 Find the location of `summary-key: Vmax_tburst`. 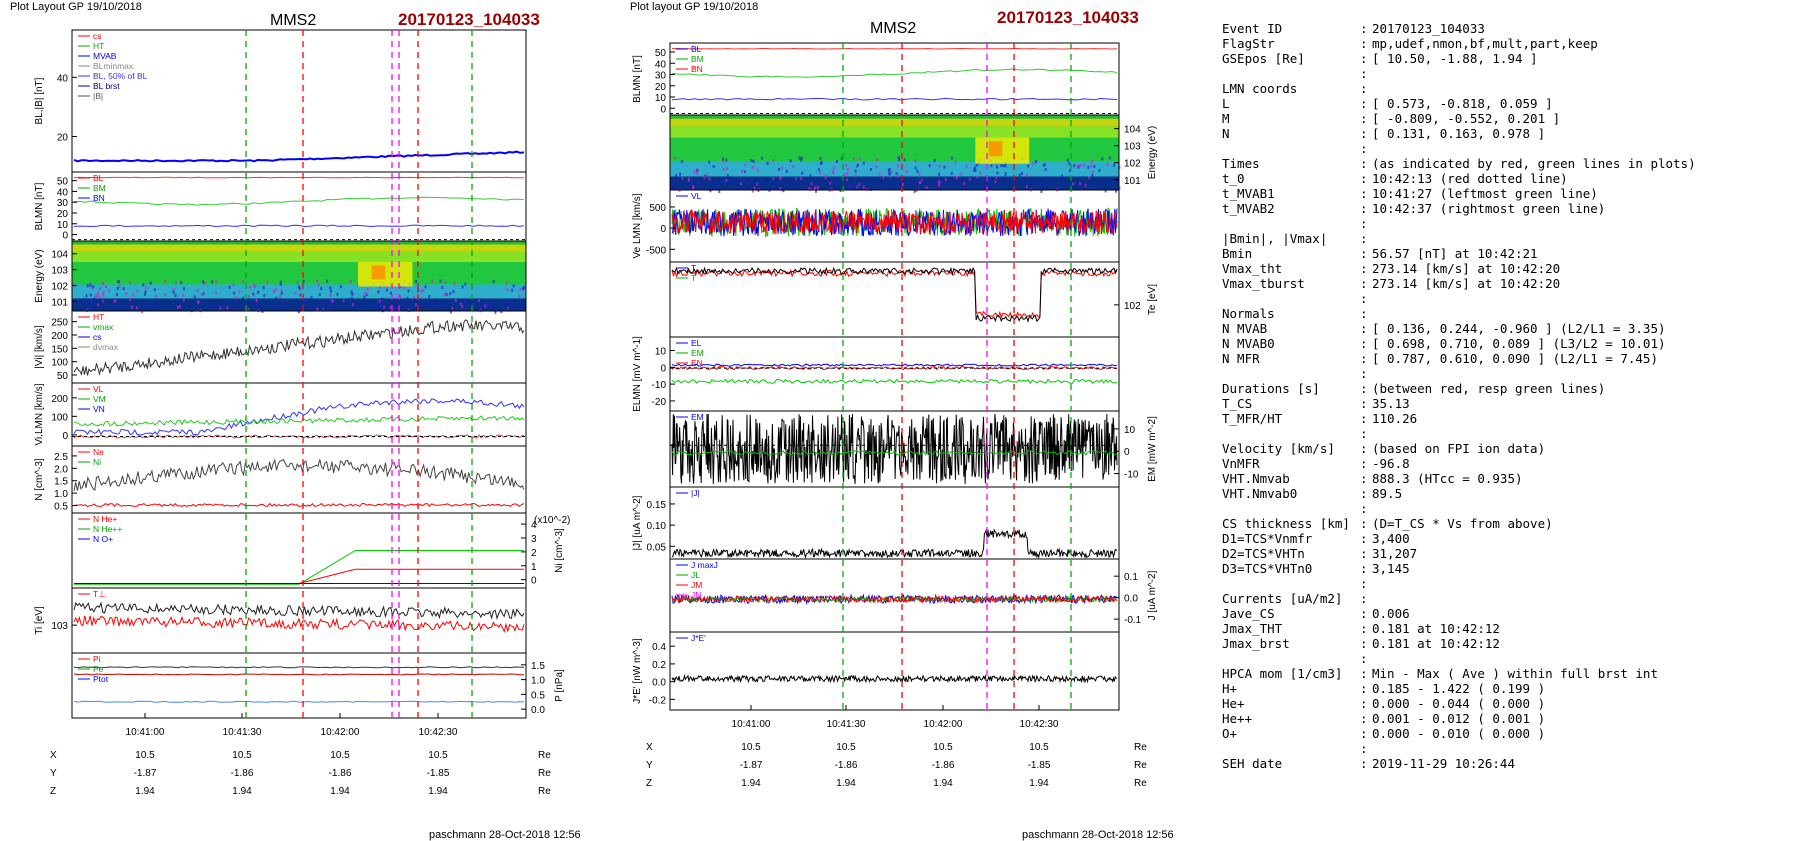

summary-key: Vmax_tburst is located at coordinates (1263, 283).